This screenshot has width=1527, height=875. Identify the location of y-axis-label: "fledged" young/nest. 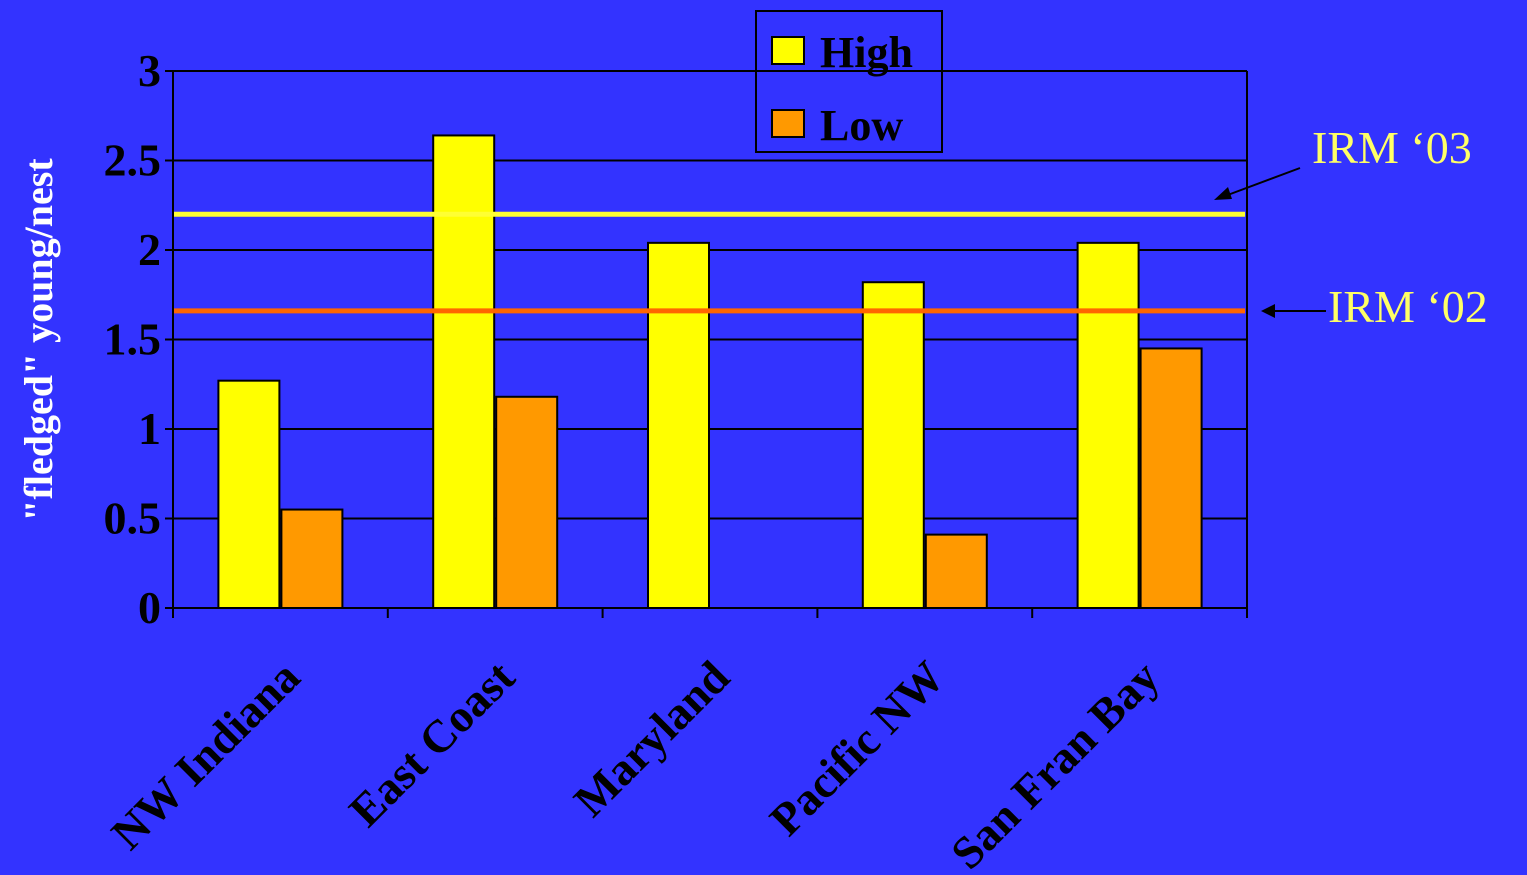
(38, 340).